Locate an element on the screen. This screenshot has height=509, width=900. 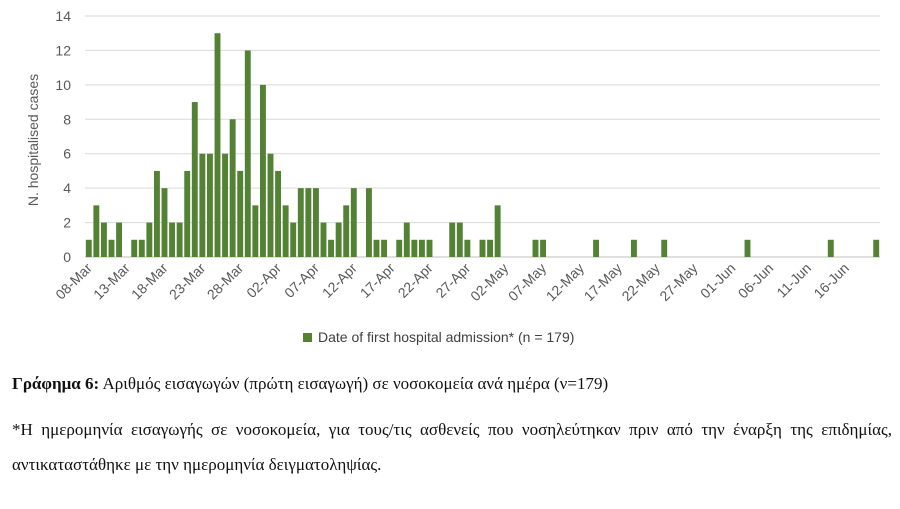
x-tick-label: 27-May is located at coordinates (678, 282).